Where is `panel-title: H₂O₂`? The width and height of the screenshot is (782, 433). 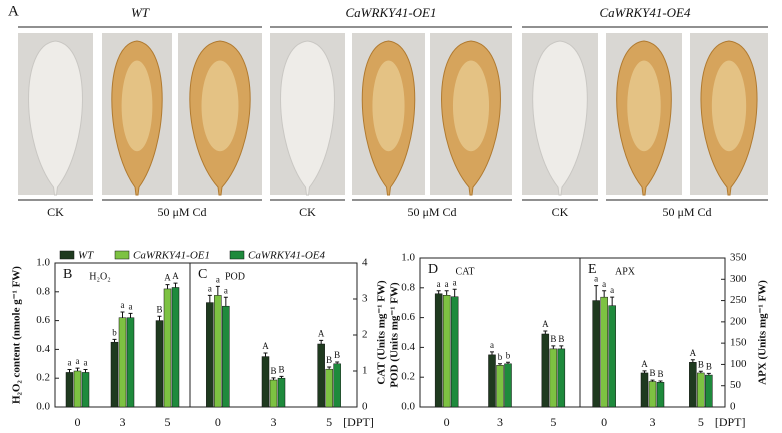
panel-title: H₂O₂ is located at coordinates (99, 276).